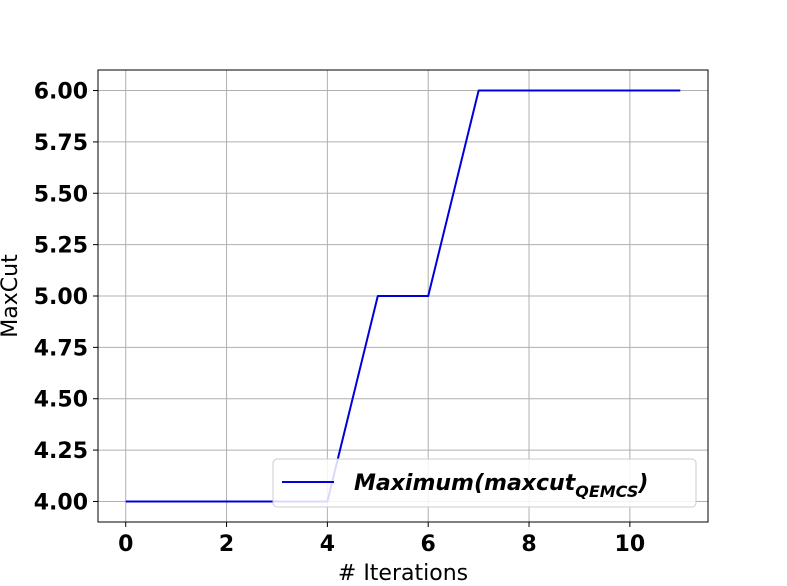 This screenshot has width=787, height=586. Describe the element at coordinates (61, 143) in the screenshot. I see `y-tick-label: 5.75` at that location.